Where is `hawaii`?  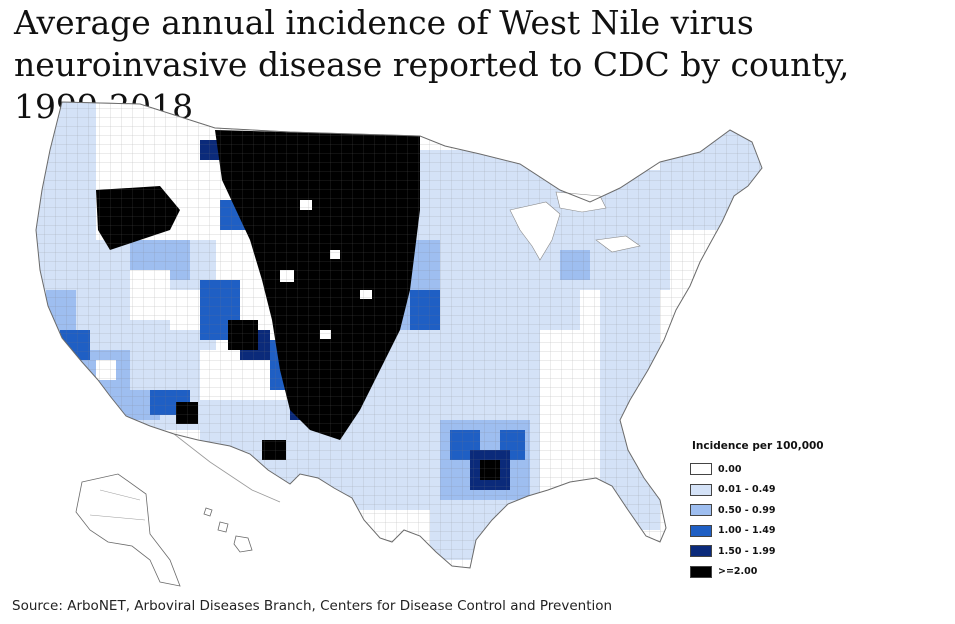
hawaii is located at coordinates (228, 530).